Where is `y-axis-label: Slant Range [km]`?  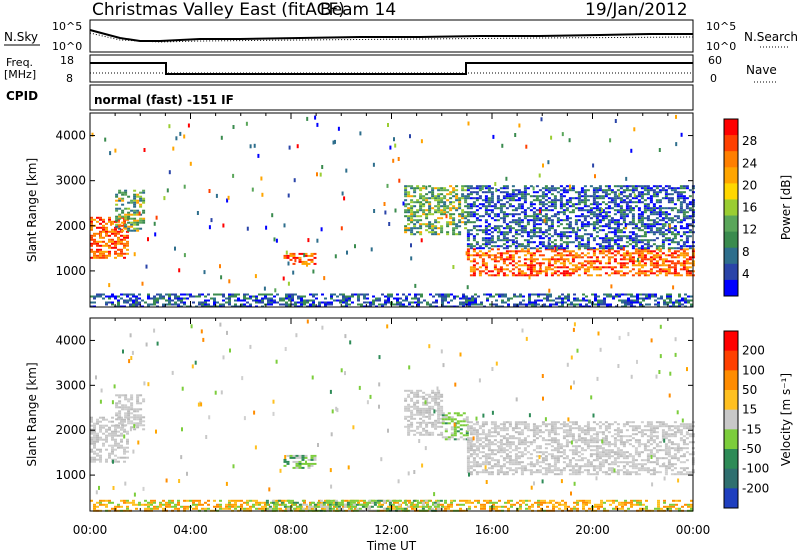
y-axis-label: Slant Range [km] is located at coordinates (32, 210).